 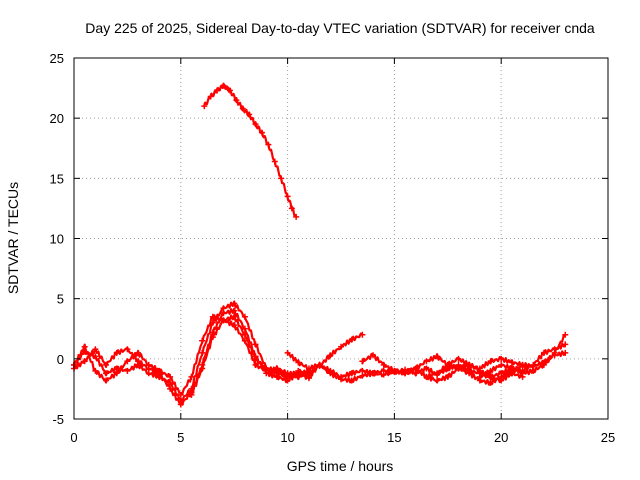 I want to click on y-tick-label: 15, so click(x=57, y=178).